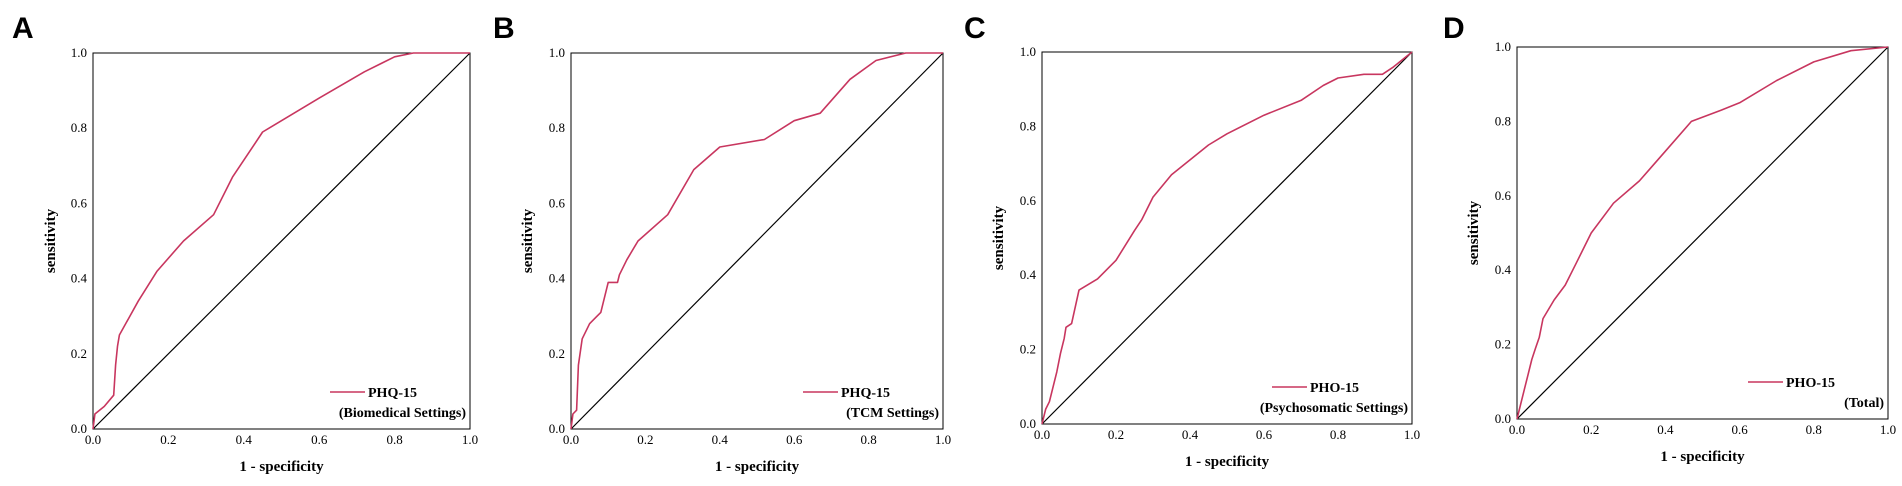  Describe the element at coordinates (1454, 28) in the screenshot. I see `panel-letter-d: D` at that location.